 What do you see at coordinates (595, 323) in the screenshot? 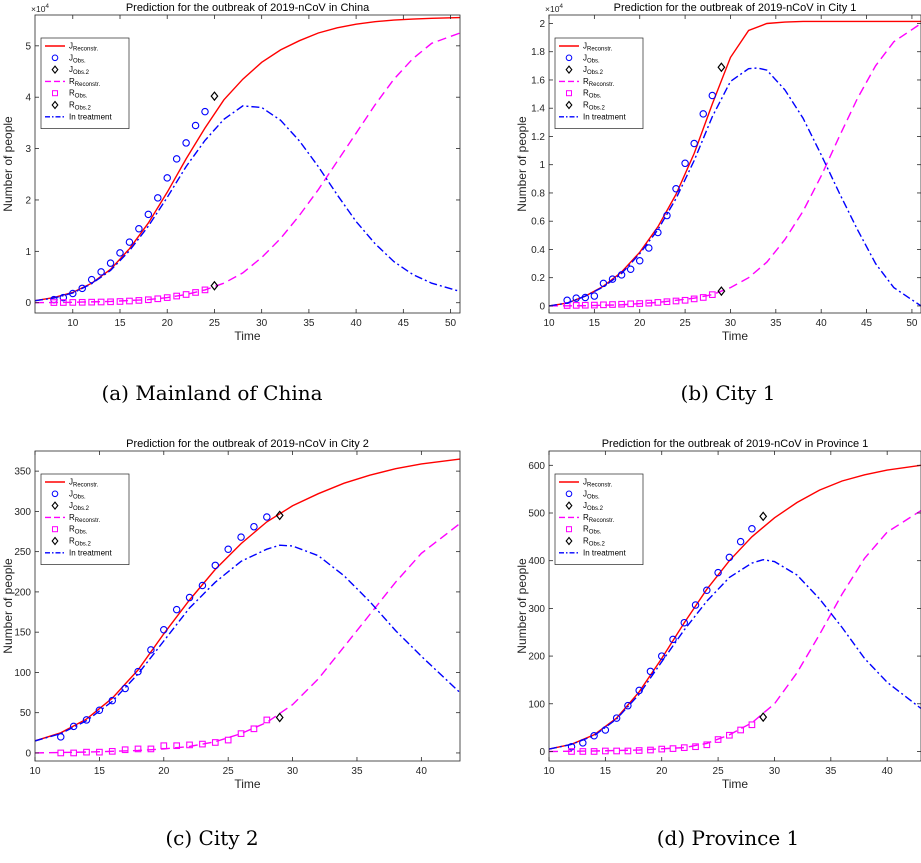
I see `chart-2-xtick-label-2: 15` at bounding box center [595, 323].